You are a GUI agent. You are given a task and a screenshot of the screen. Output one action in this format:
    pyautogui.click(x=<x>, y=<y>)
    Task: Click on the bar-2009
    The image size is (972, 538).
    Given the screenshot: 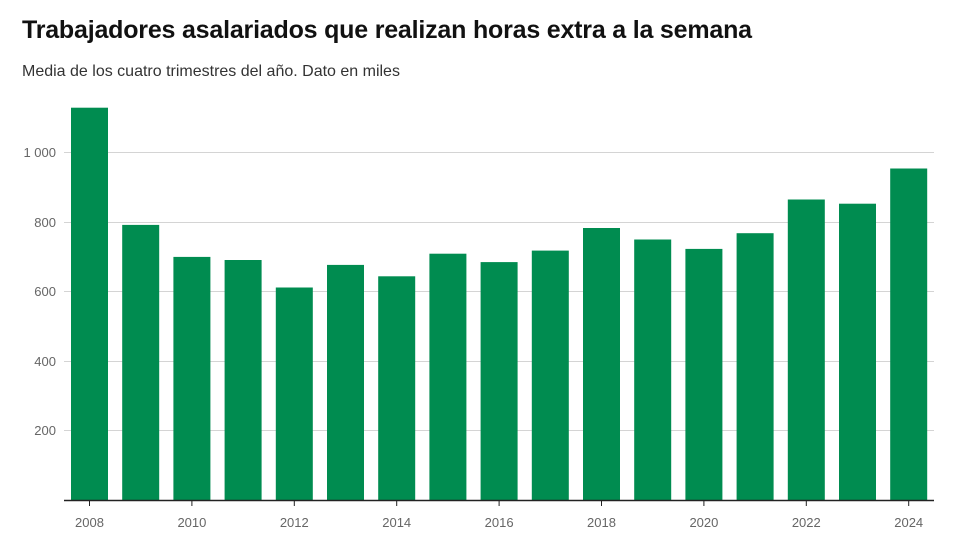 What is the action you would take?
    pyautogui.click(x=141, y=362)
    